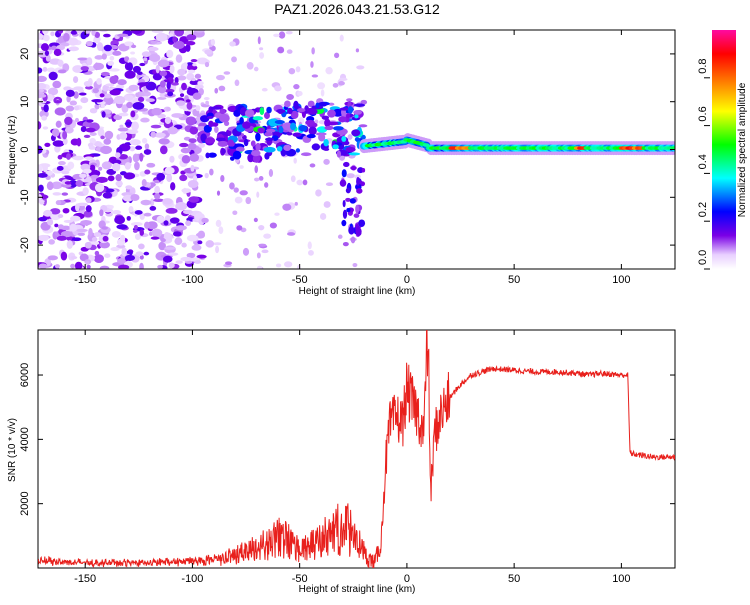  What do you see at coordinates (300, 280) in the screenshot?
I see `spectrogram-xtick-label: -50` at bounding box center [300, 280].